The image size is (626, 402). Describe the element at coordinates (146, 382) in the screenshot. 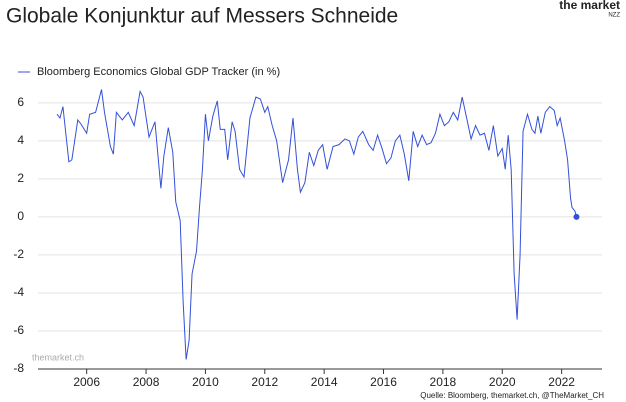

I see `x-tick-label: 2008` at that location.